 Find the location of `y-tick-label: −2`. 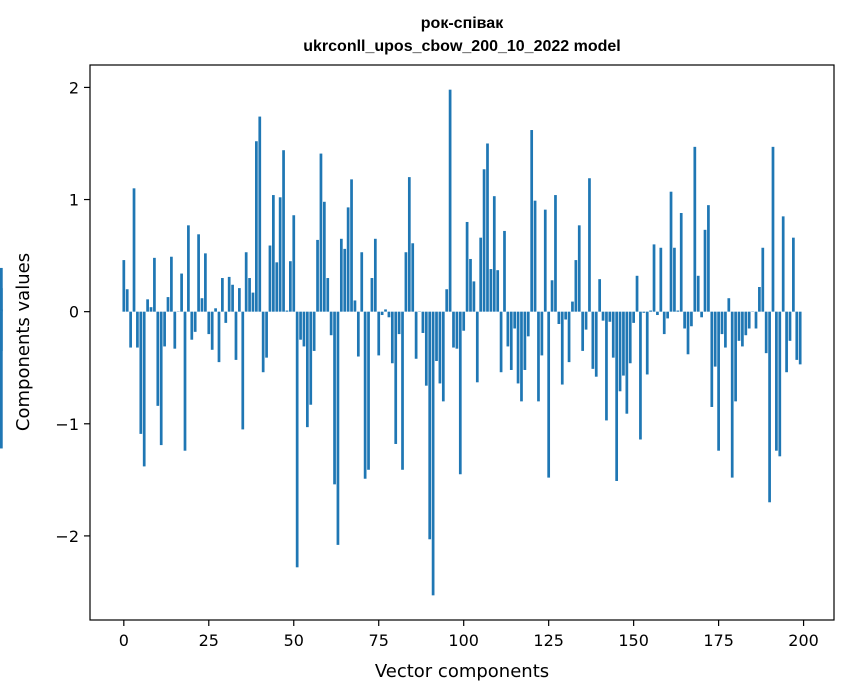

y-tick-label: −2 is located at coordinates (67, 536).